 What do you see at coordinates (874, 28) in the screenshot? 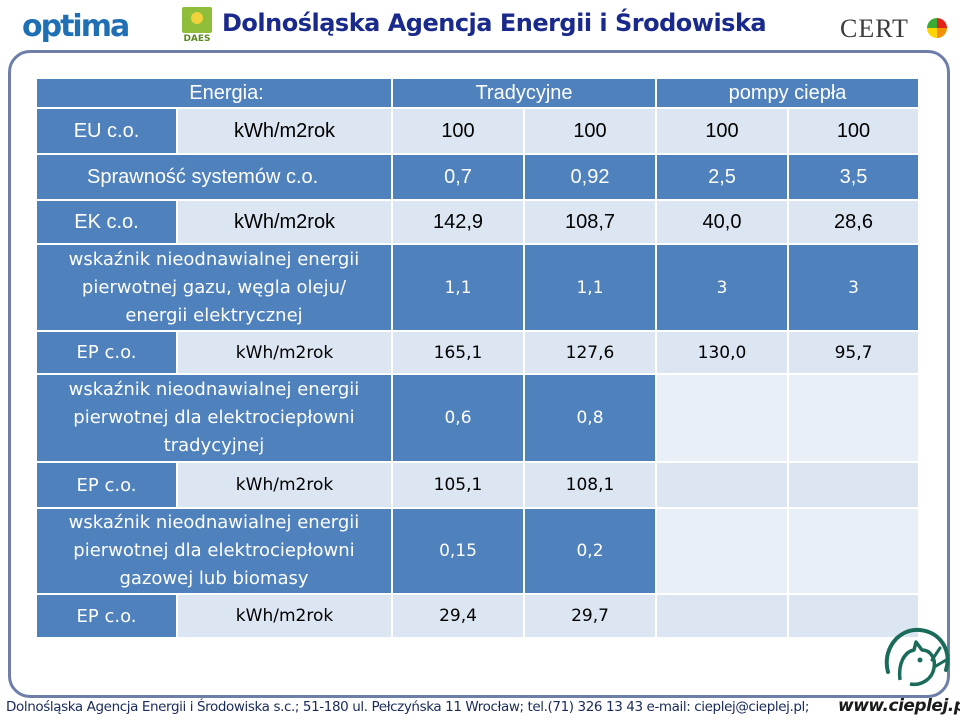
I see `certo-logo-text: CERT` at bounding box center [874, 28].